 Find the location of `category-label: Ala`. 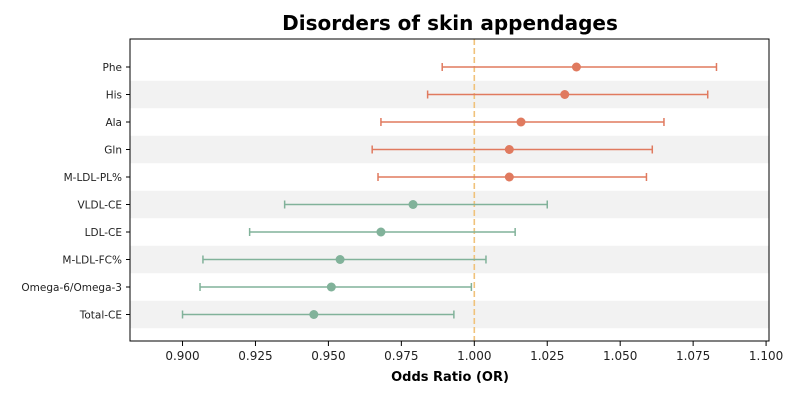

category-label: Ala is located at coordinates (113, 123).